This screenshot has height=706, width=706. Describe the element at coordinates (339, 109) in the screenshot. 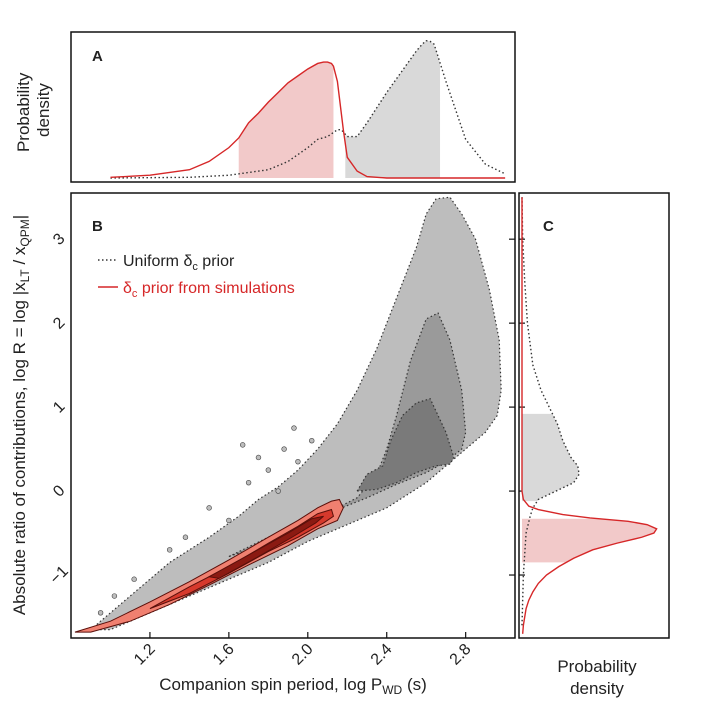

I see `panel-a-shading` at that location.